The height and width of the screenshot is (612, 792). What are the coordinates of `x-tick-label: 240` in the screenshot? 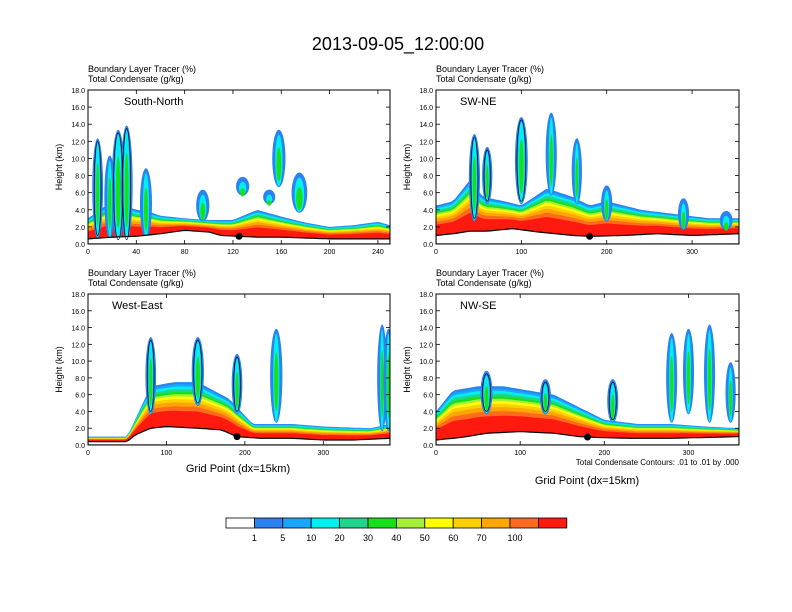 It's located at (378, 252).